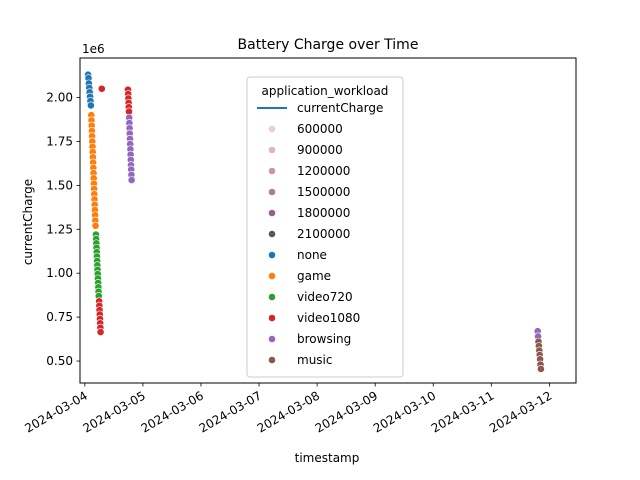 This screenshot has width=640, height=480. What do you see at coordinates (312, 255) in the screenshot?
I see `legend-label: none` at bounding box center [312, 255].